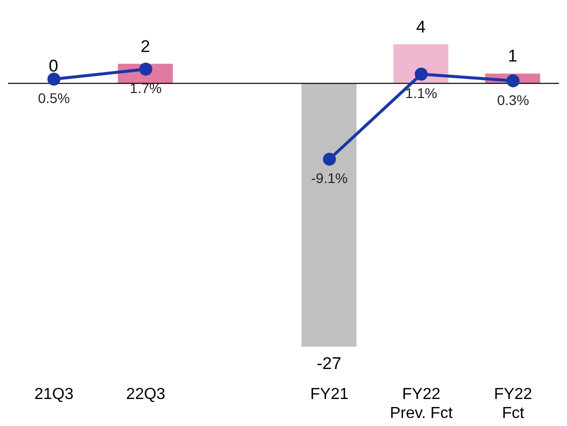  Describe the element at coordinates (329, 363) in the screenshot. I see `data-label: -27` at that location.